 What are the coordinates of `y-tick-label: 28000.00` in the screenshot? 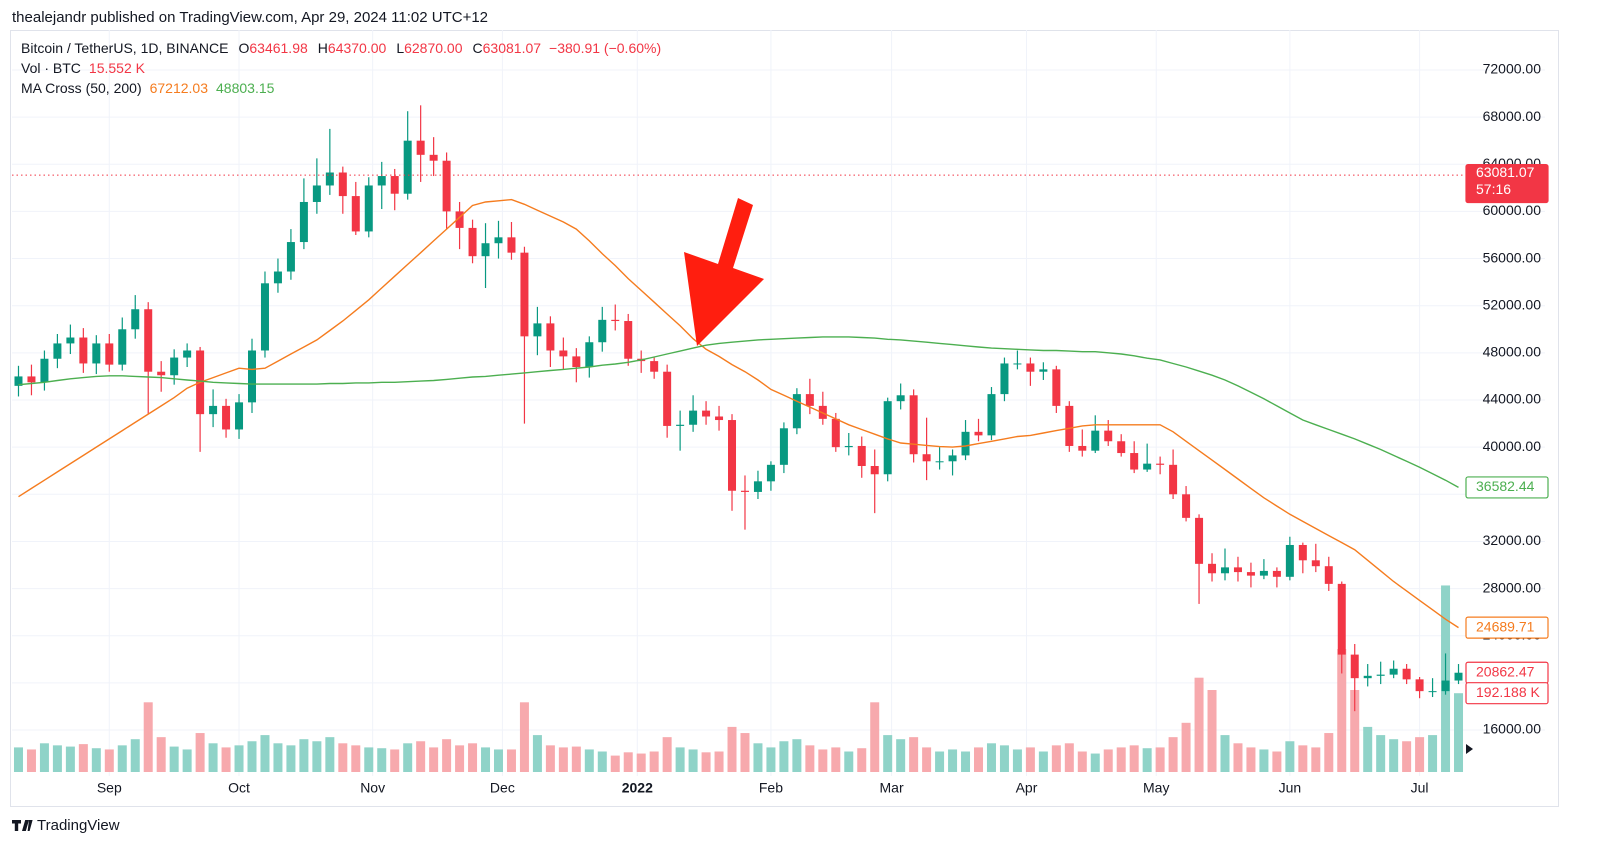 It's located at (1512, 587).